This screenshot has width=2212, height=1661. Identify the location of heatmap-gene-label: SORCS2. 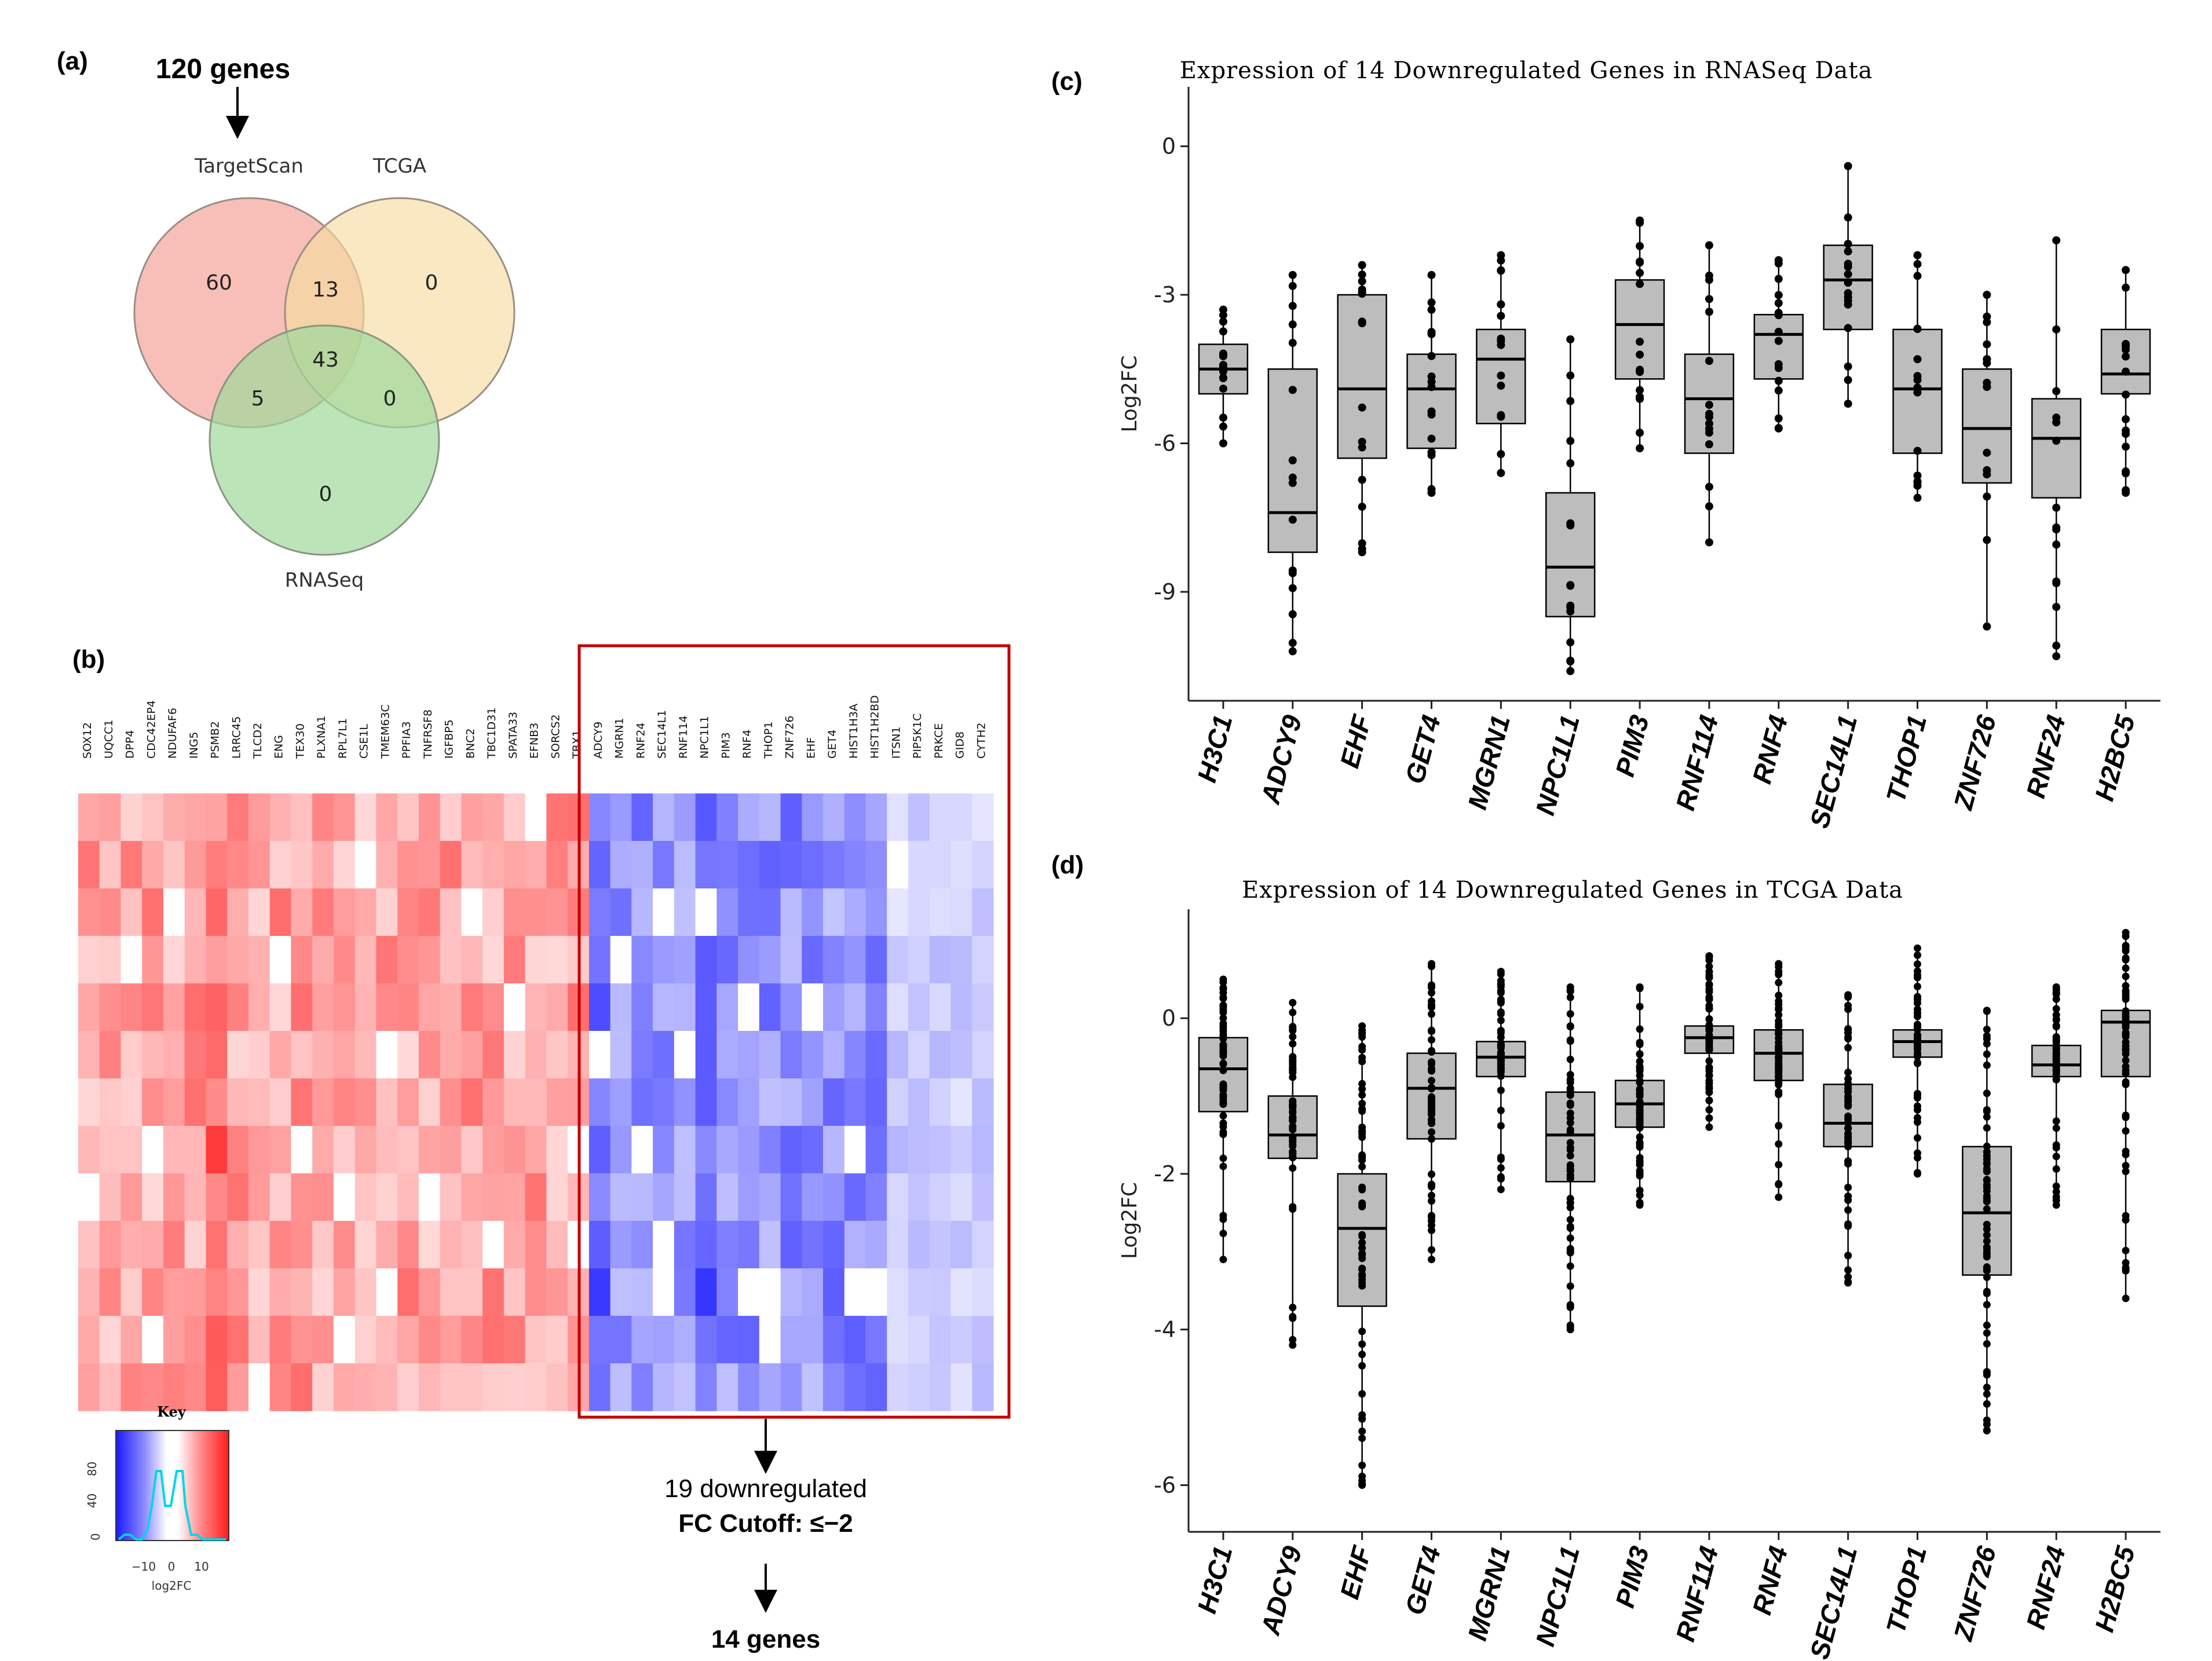
(555, 736).